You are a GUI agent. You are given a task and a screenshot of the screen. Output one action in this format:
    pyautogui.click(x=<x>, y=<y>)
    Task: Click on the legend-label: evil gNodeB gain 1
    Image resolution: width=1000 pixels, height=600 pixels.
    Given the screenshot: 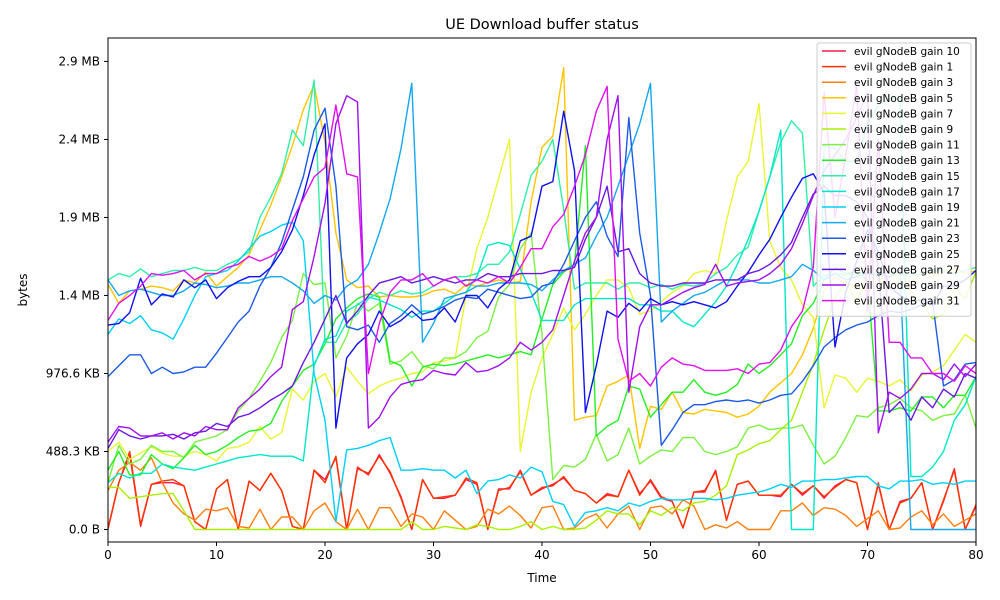 What is the action you would take?
    pyautogui.click(x=903, y=68)
    